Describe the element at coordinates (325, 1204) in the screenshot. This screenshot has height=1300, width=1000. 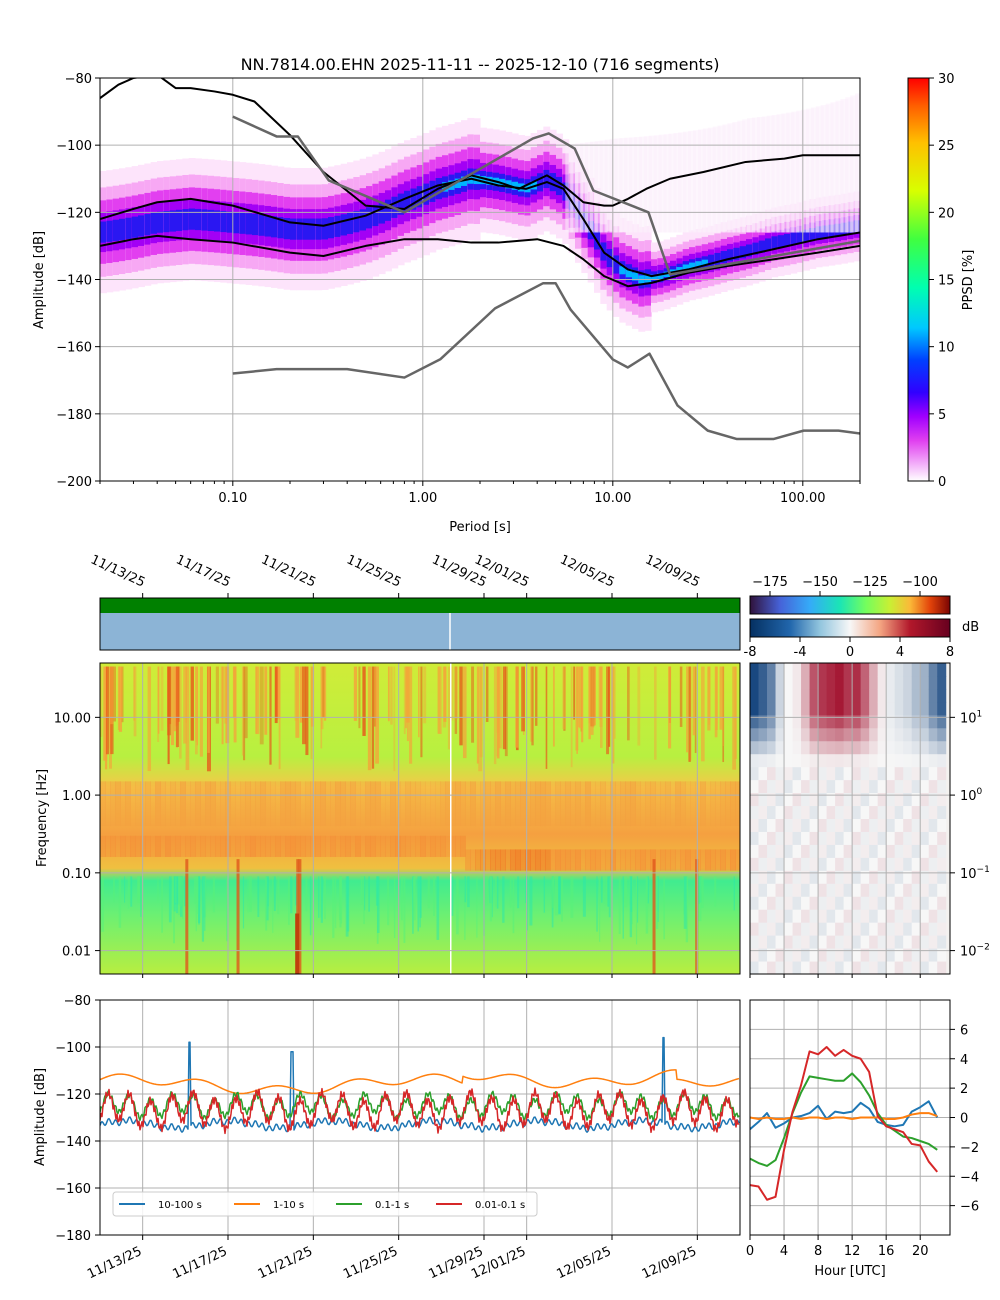
I see `legend-box` at that location.